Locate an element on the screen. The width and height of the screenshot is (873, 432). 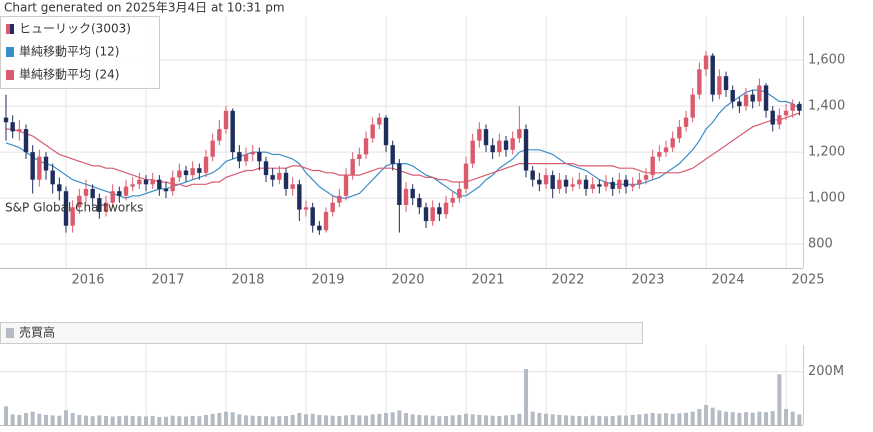
volume-legend-box is located at coordinates (321, 333).